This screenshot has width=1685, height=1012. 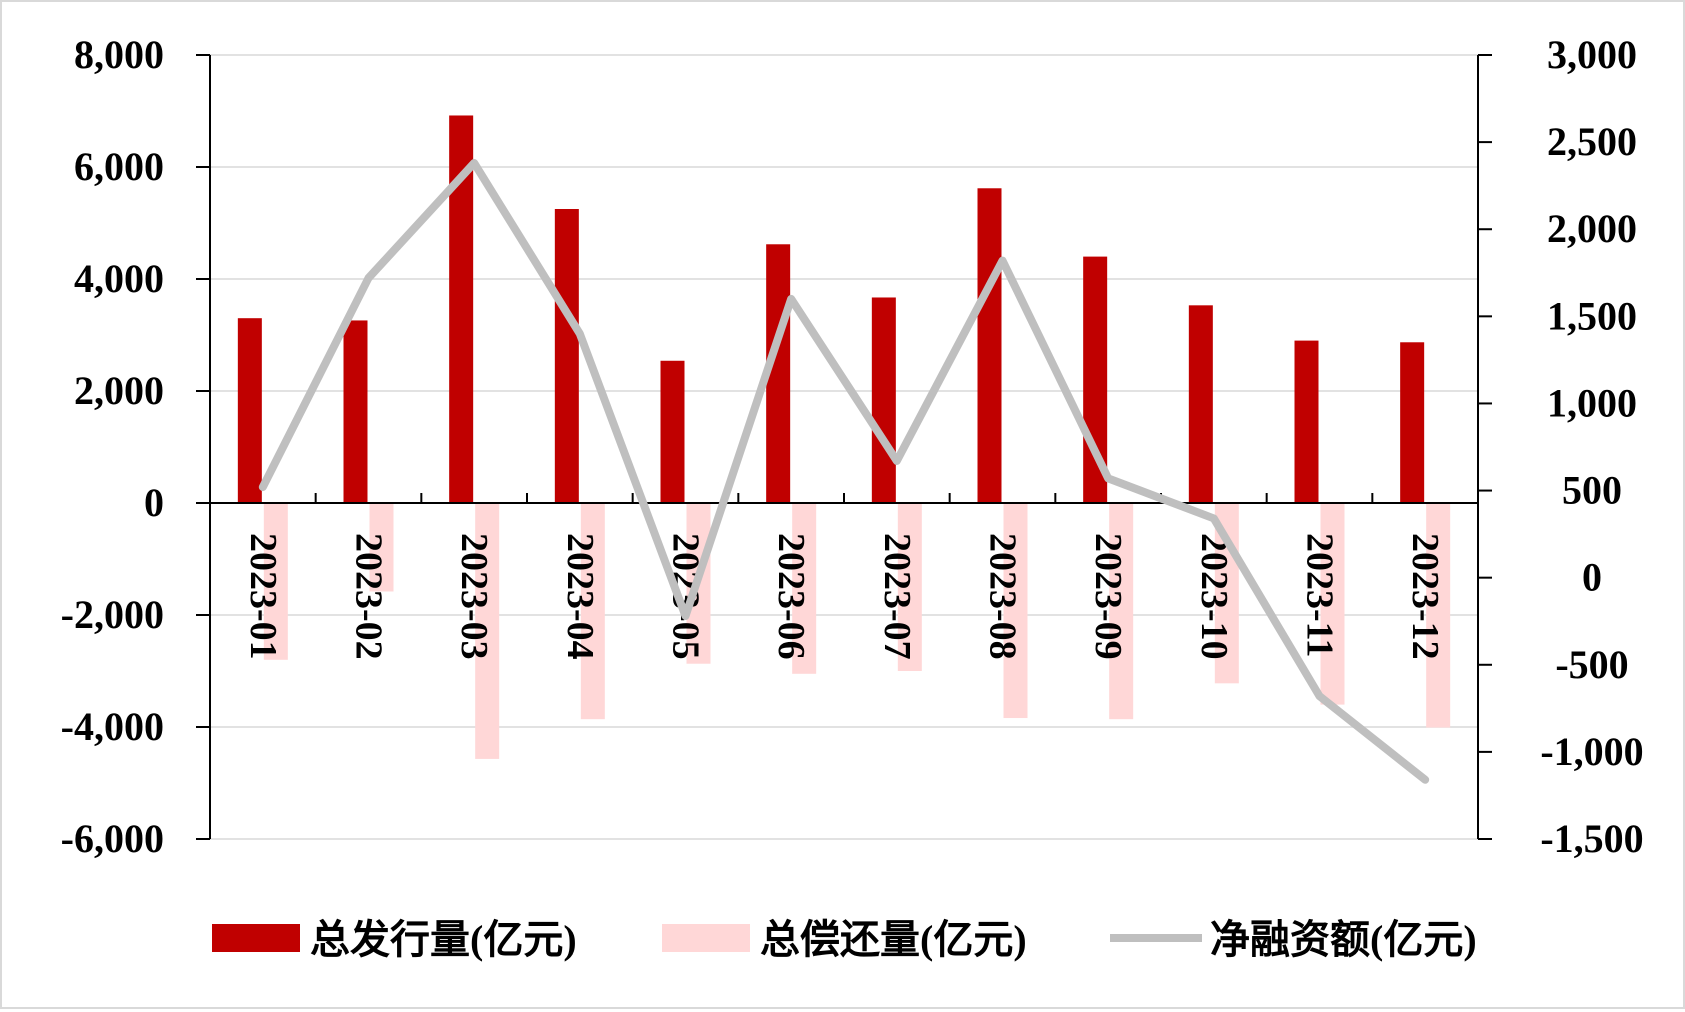 I want to click on left-axis-ticks: 8,000 6,000 4,000 2,000 0 -2,000 -4,000 -6,000, so click(x=112, y=446).